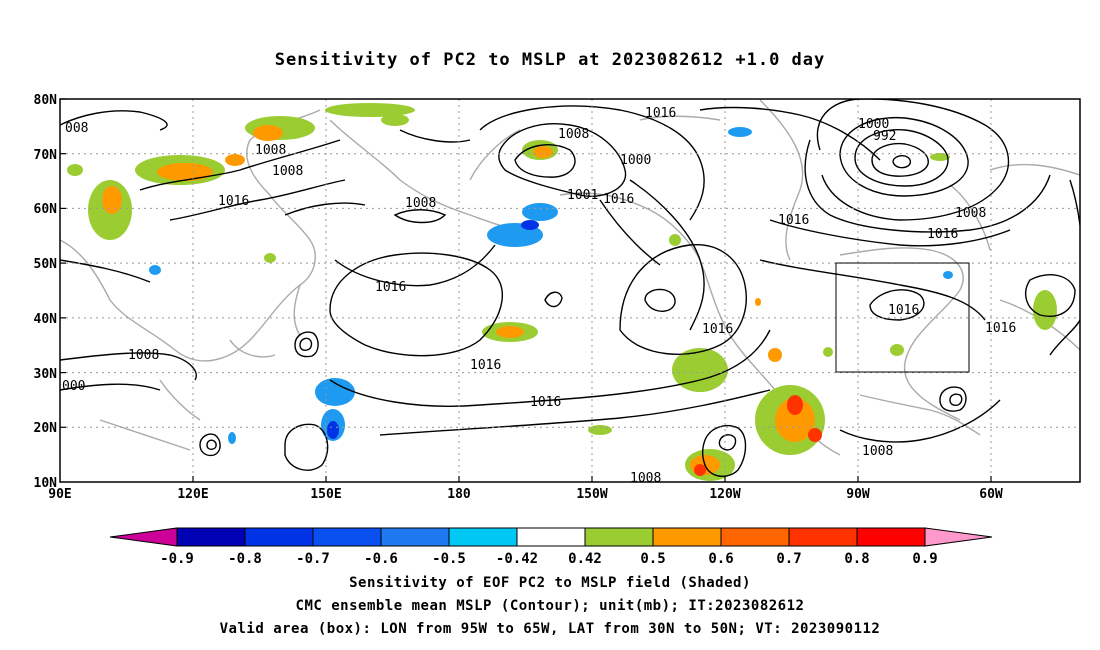  I want to click on colorbar-tick-label: -0.7, so click(313, 559).